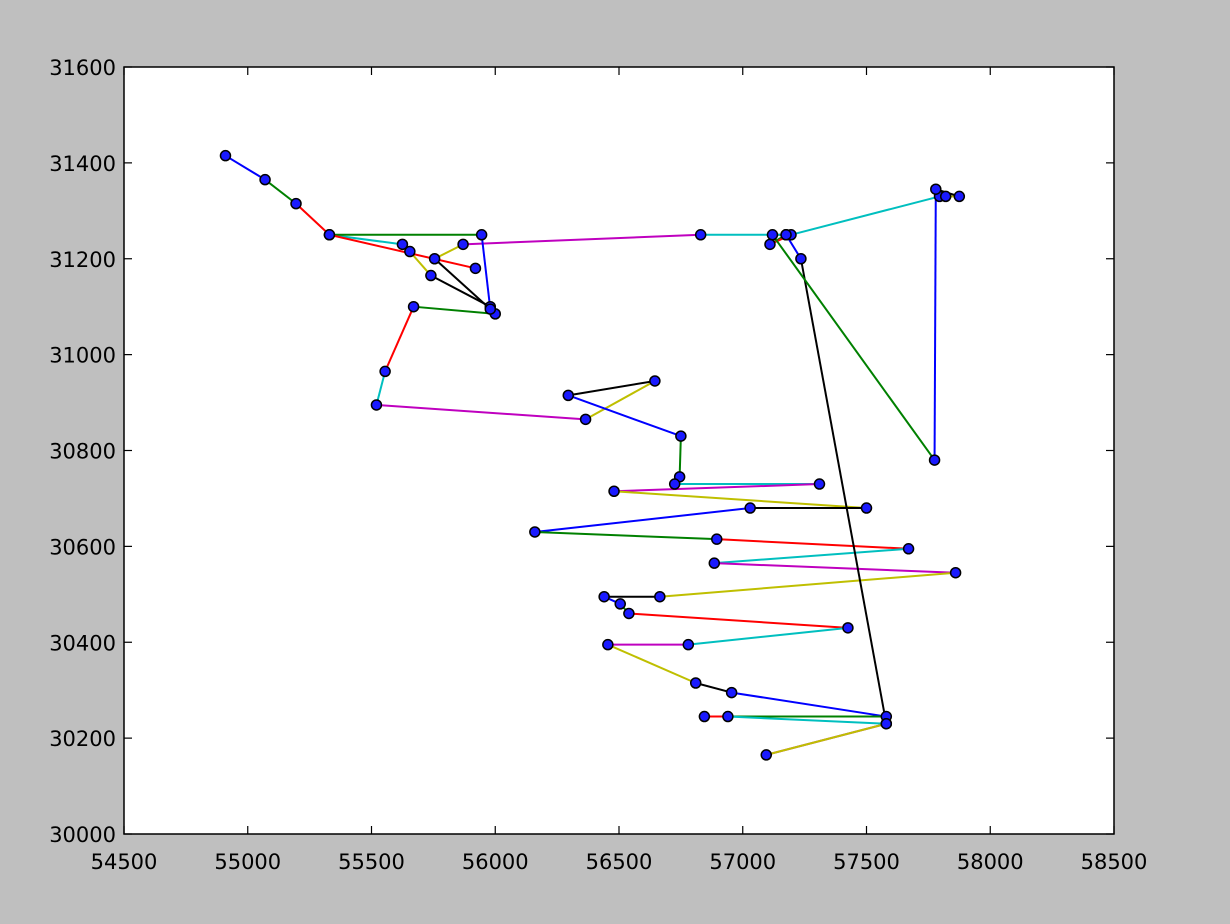 The height and width of the screenshot is (924, 1230). I want to click on x-tick-label: 55500, so click(371, 862).